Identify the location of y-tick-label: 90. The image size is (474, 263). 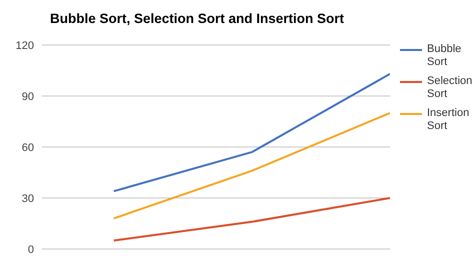
(28, 96).